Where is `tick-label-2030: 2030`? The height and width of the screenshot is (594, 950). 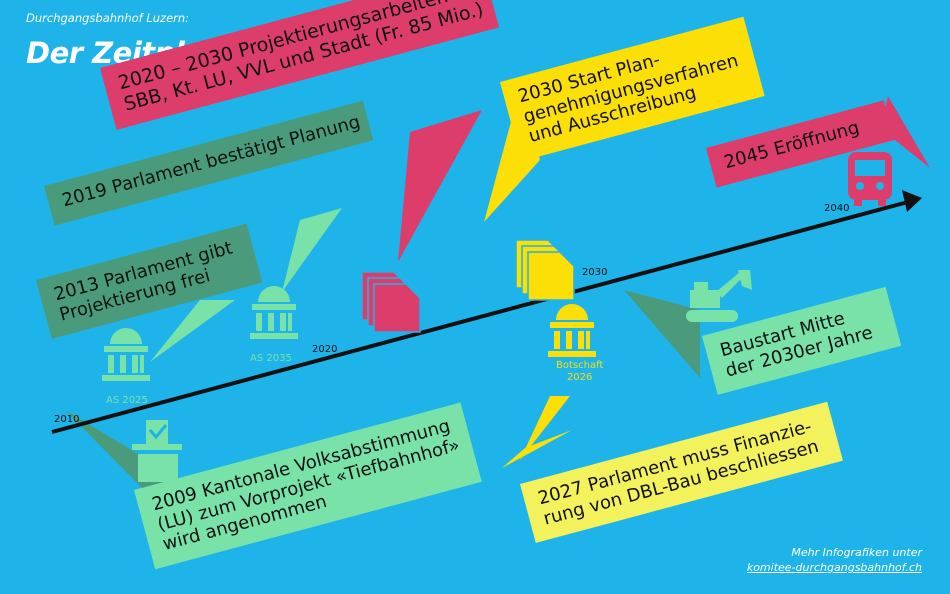 tick-label-2030: 2030 is located at coordinates (595, 272).